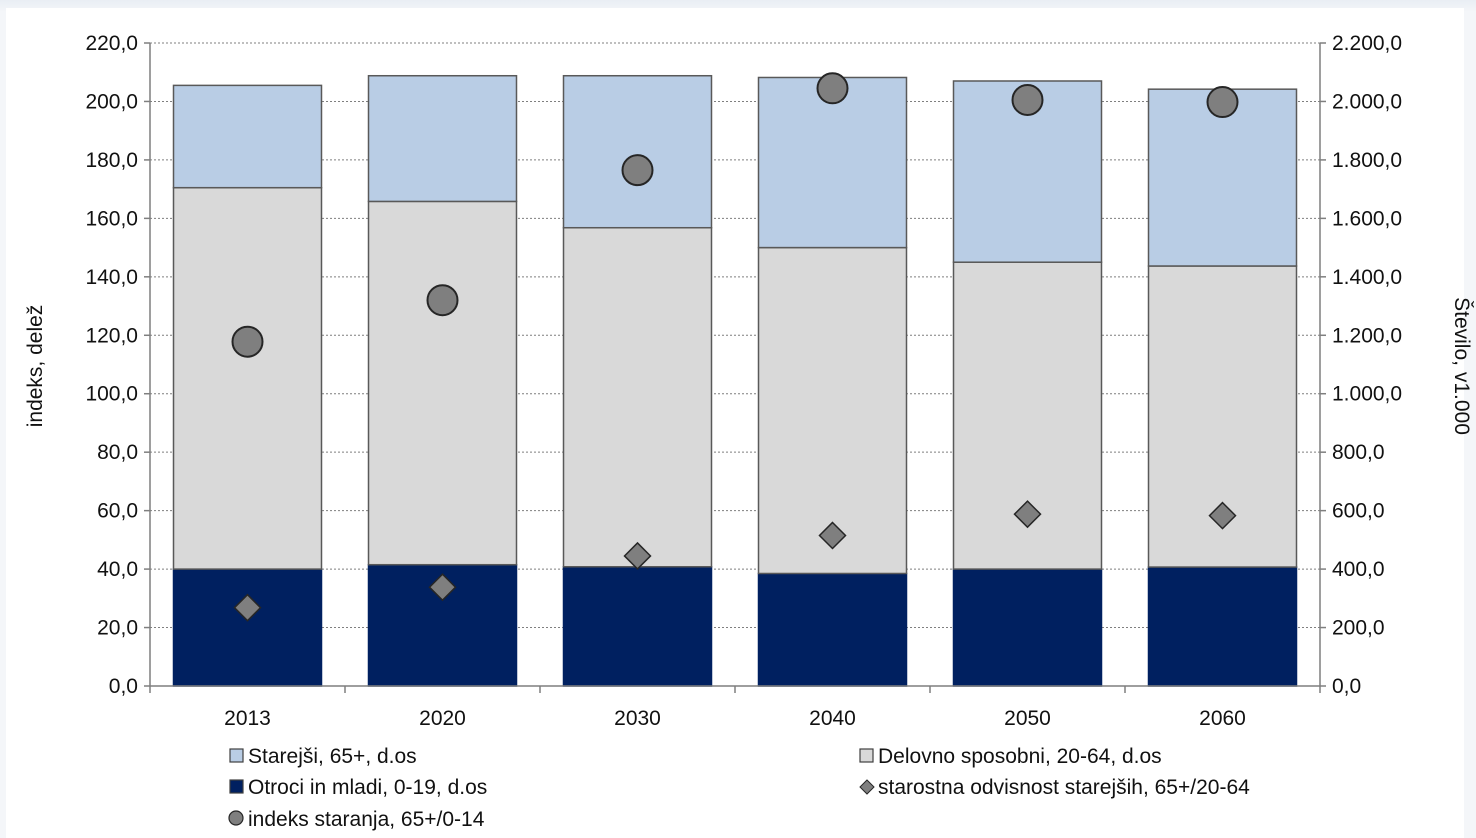 This screenshot has width=1476, height=838. Describe the element at coordinates (117, 452) in the screenshot. I see `left-tick-label: 80,0` at that location.